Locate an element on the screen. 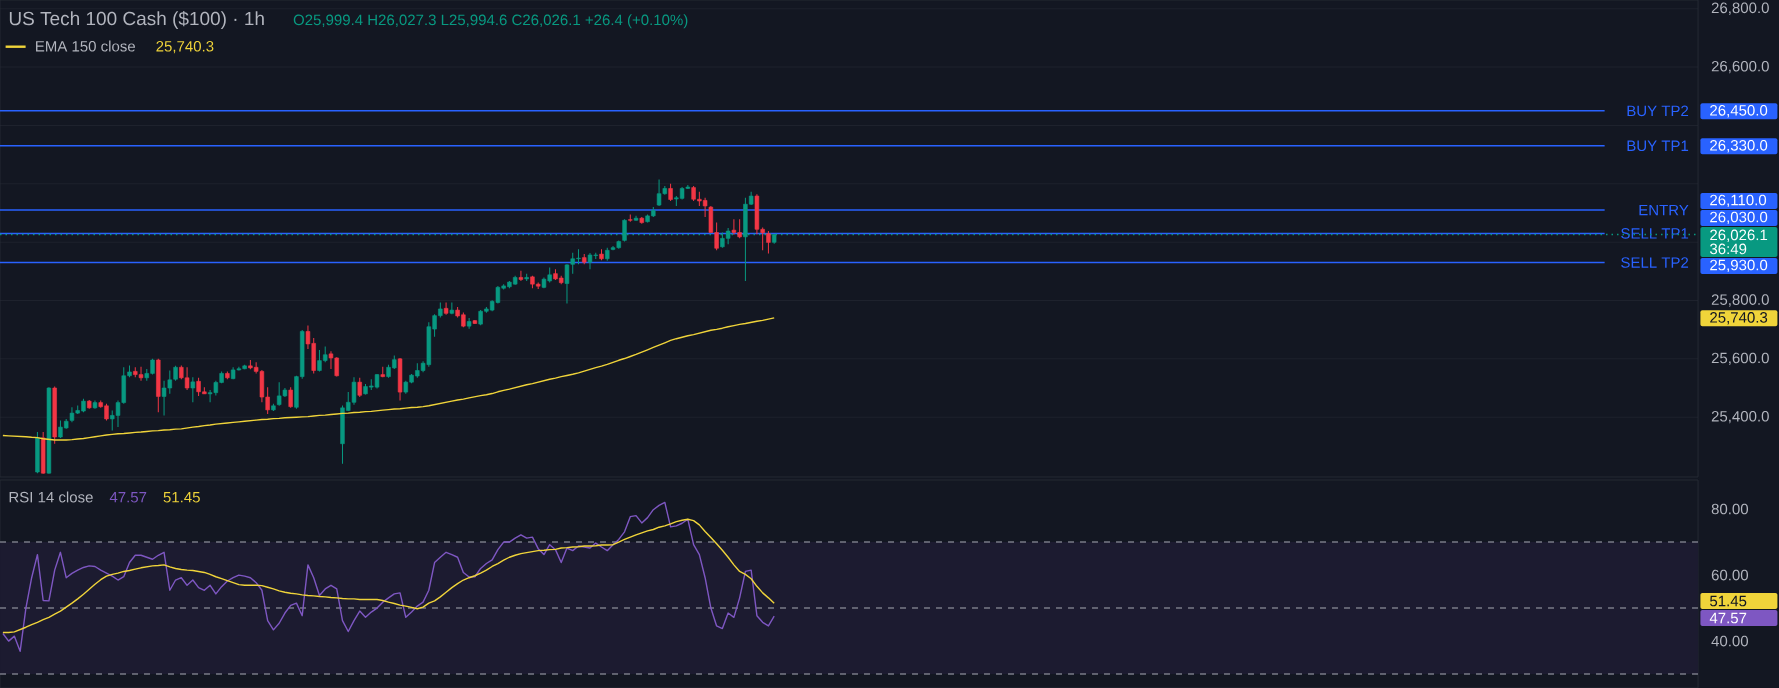 This screenshot has height=688, width=1779. text: RSI 14 close is located at coordinates (51, 497).